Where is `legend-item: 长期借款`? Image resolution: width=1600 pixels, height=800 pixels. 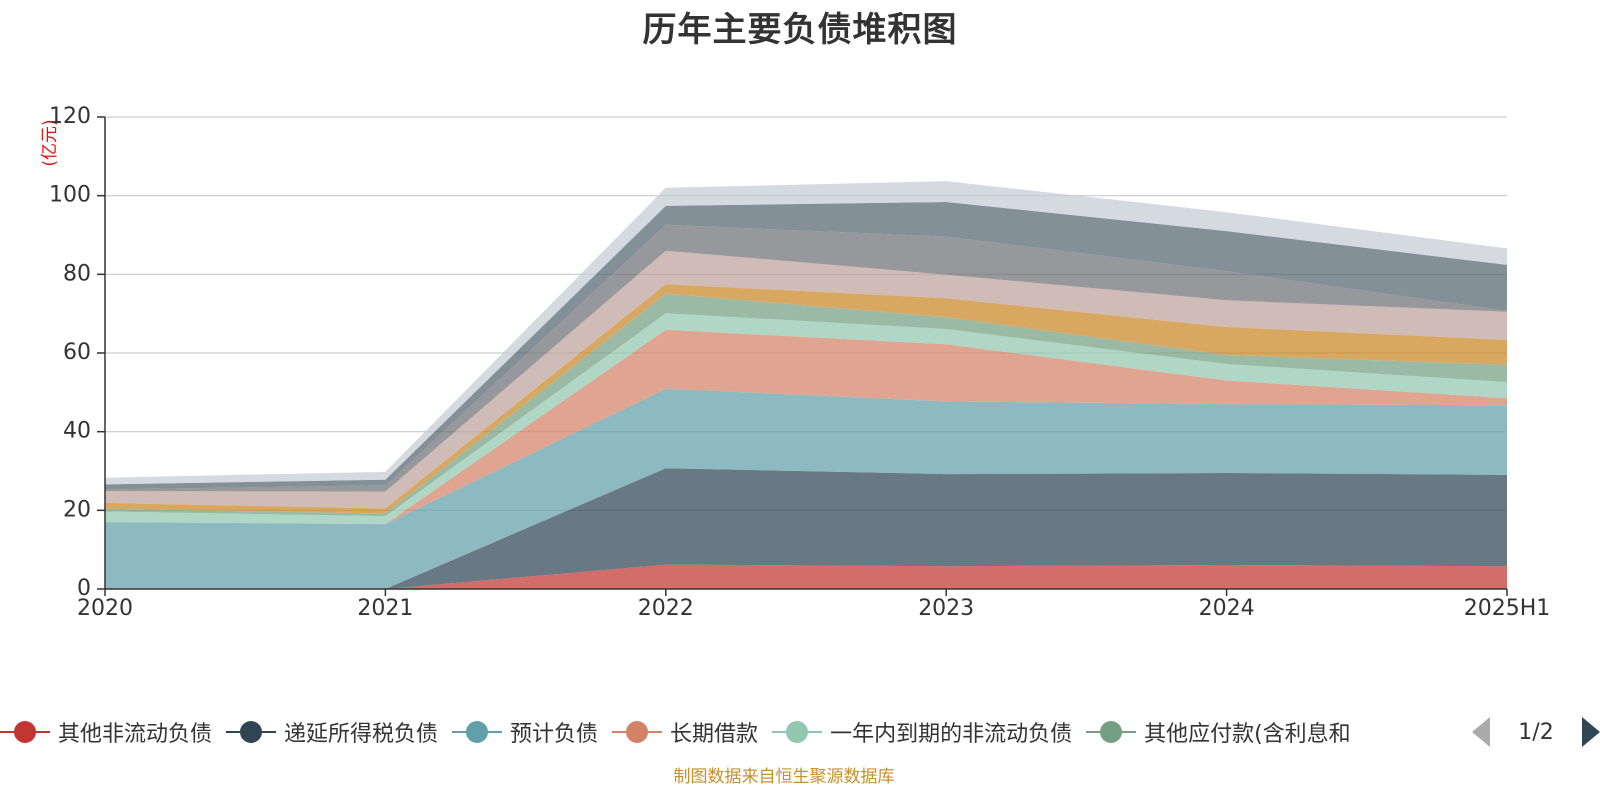 legend-item: 长期借款 is located at coordinates (685, 732).